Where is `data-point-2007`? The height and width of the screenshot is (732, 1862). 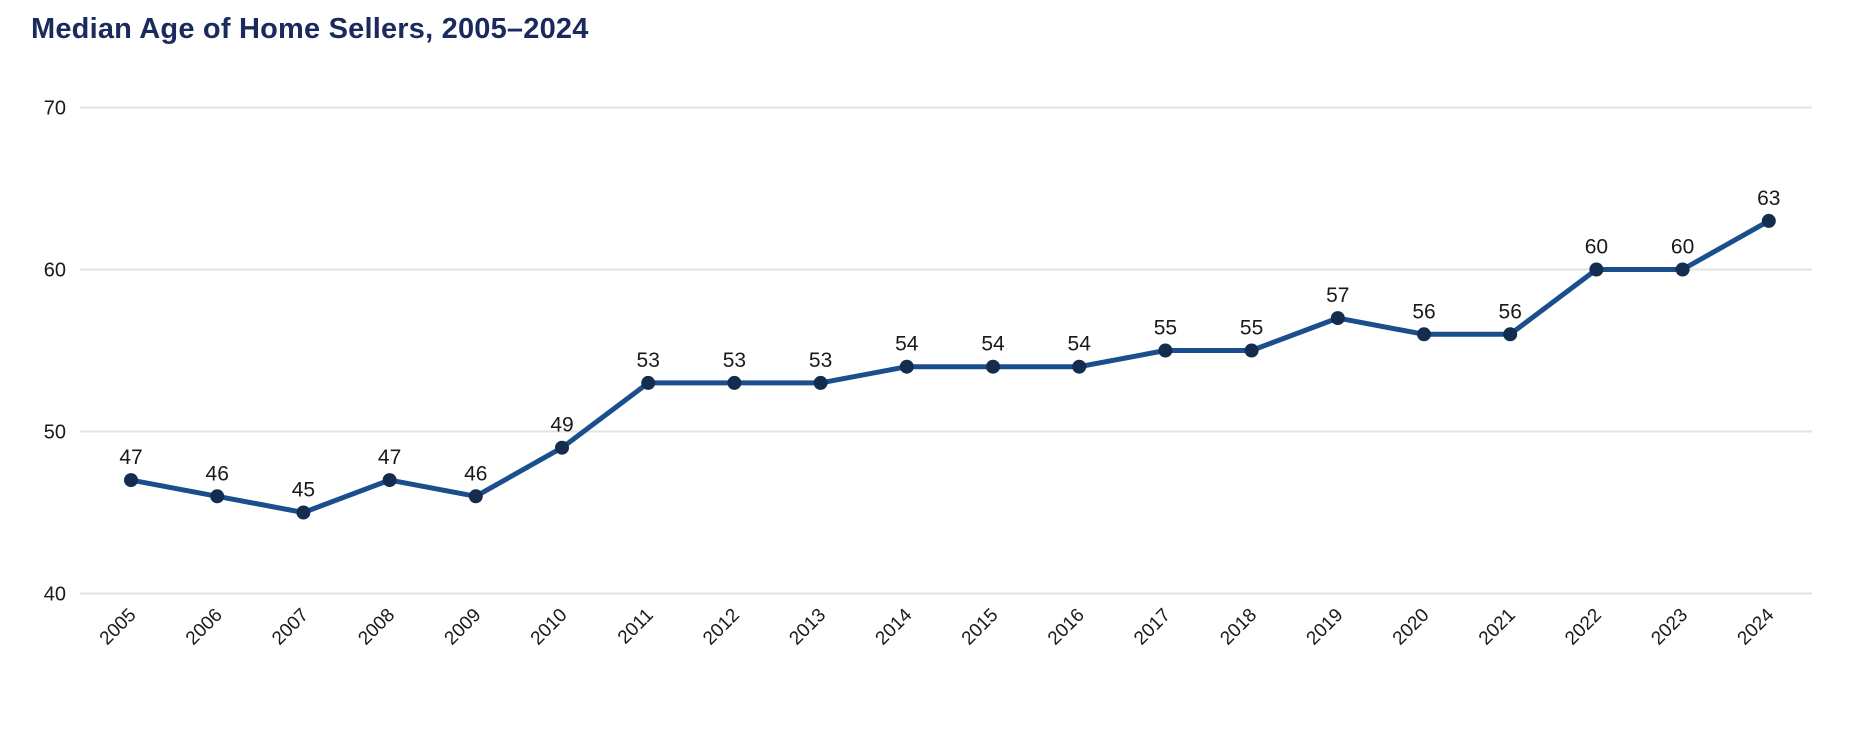
data-point-2007 is located at coordinates (303, 512).